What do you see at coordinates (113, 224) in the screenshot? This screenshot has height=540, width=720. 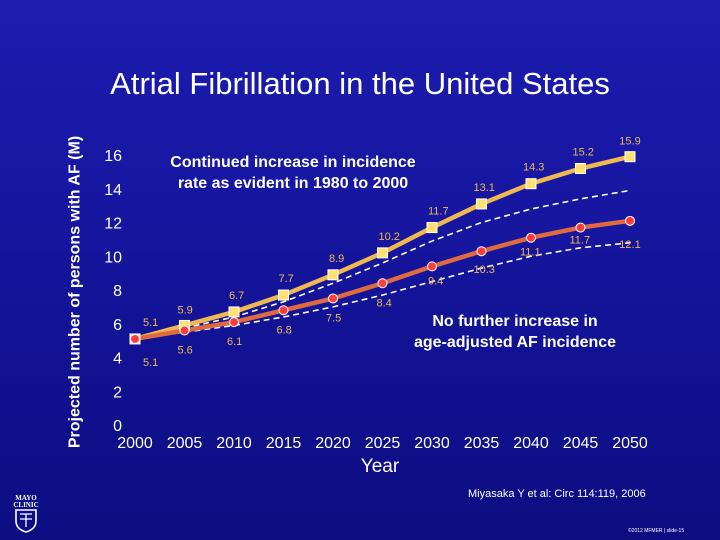 I see `y-tick-label: 12` at bounding box center [113, 224].